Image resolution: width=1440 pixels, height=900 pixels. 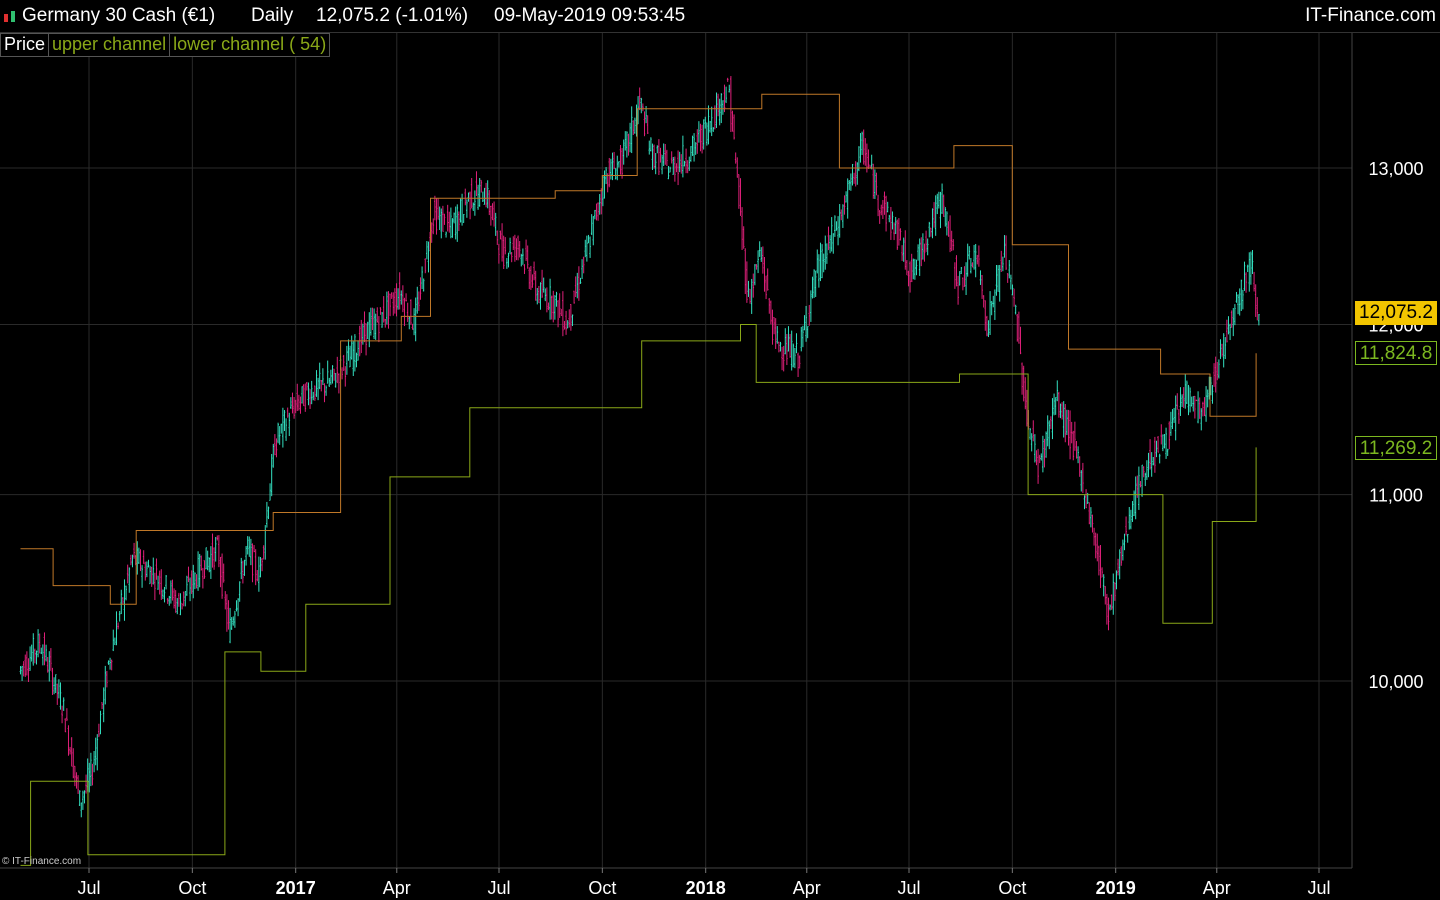 I want to click on period-label: Daily, so click(x=272, y=15).